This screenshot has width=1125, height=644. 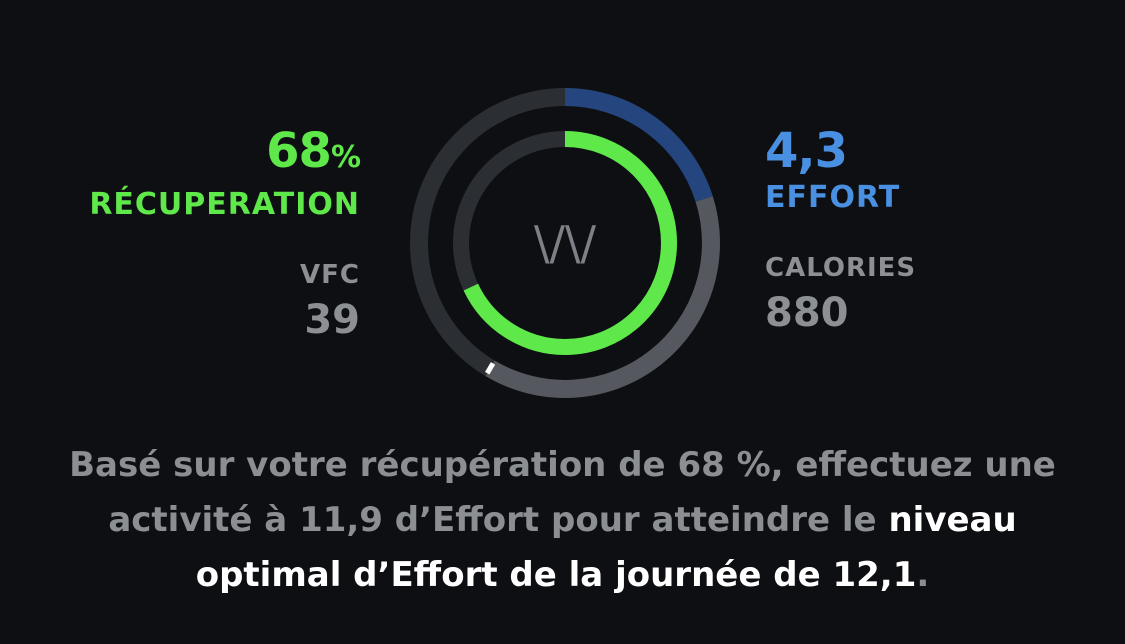 What do you see at coordinates (224, 204) in the screenshot?
I see `recovery-label: RÉCUPERATION` at bounding box center [224, 204].